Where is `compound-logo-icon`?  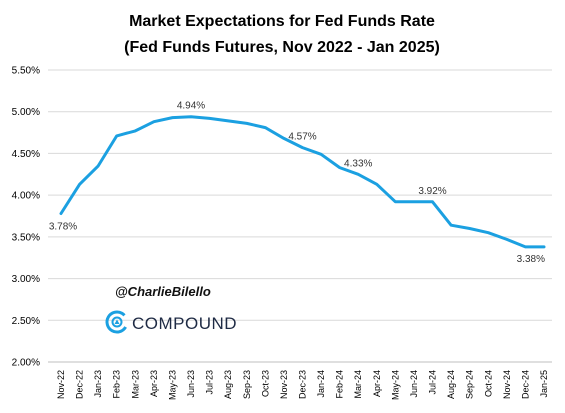 compound-logo-icon is located at coordinates (117, 322).